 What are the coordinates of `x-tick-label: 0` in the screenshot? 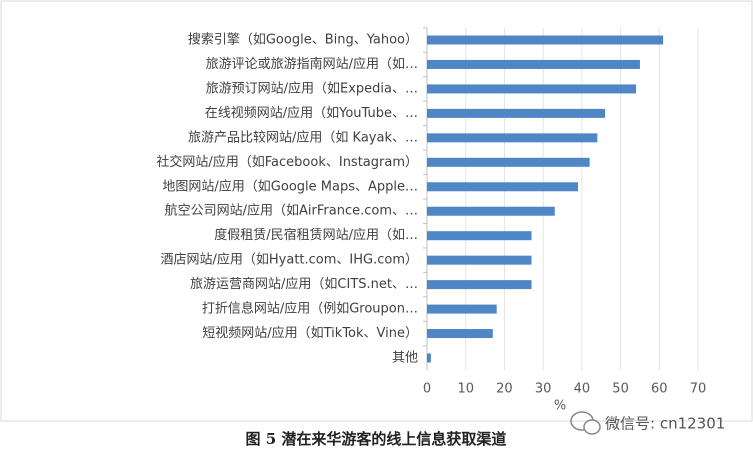 It's located at (427, 389).